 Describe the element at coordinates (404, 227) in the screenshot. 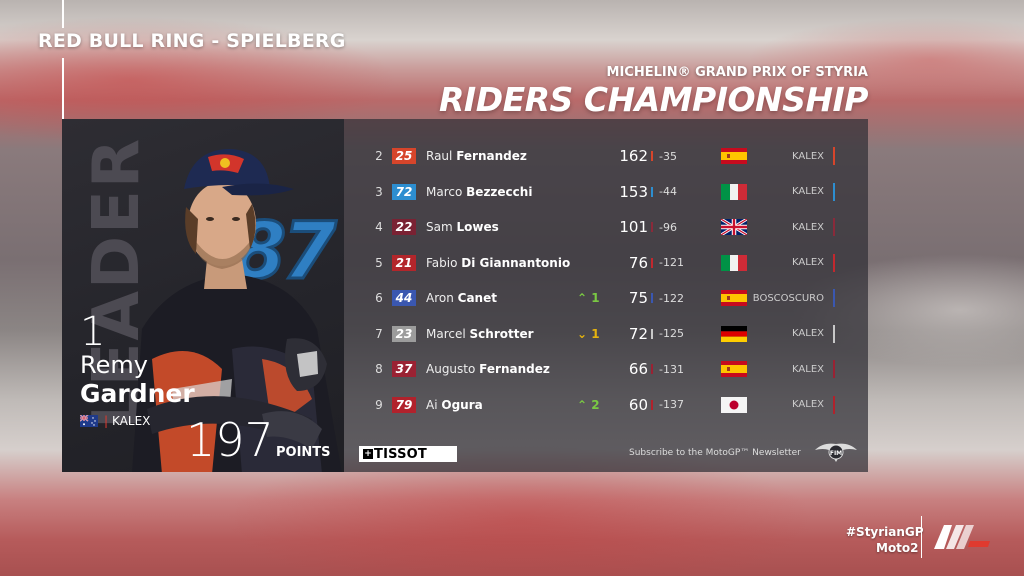

I see `rider-number-badge: 22` at that location.